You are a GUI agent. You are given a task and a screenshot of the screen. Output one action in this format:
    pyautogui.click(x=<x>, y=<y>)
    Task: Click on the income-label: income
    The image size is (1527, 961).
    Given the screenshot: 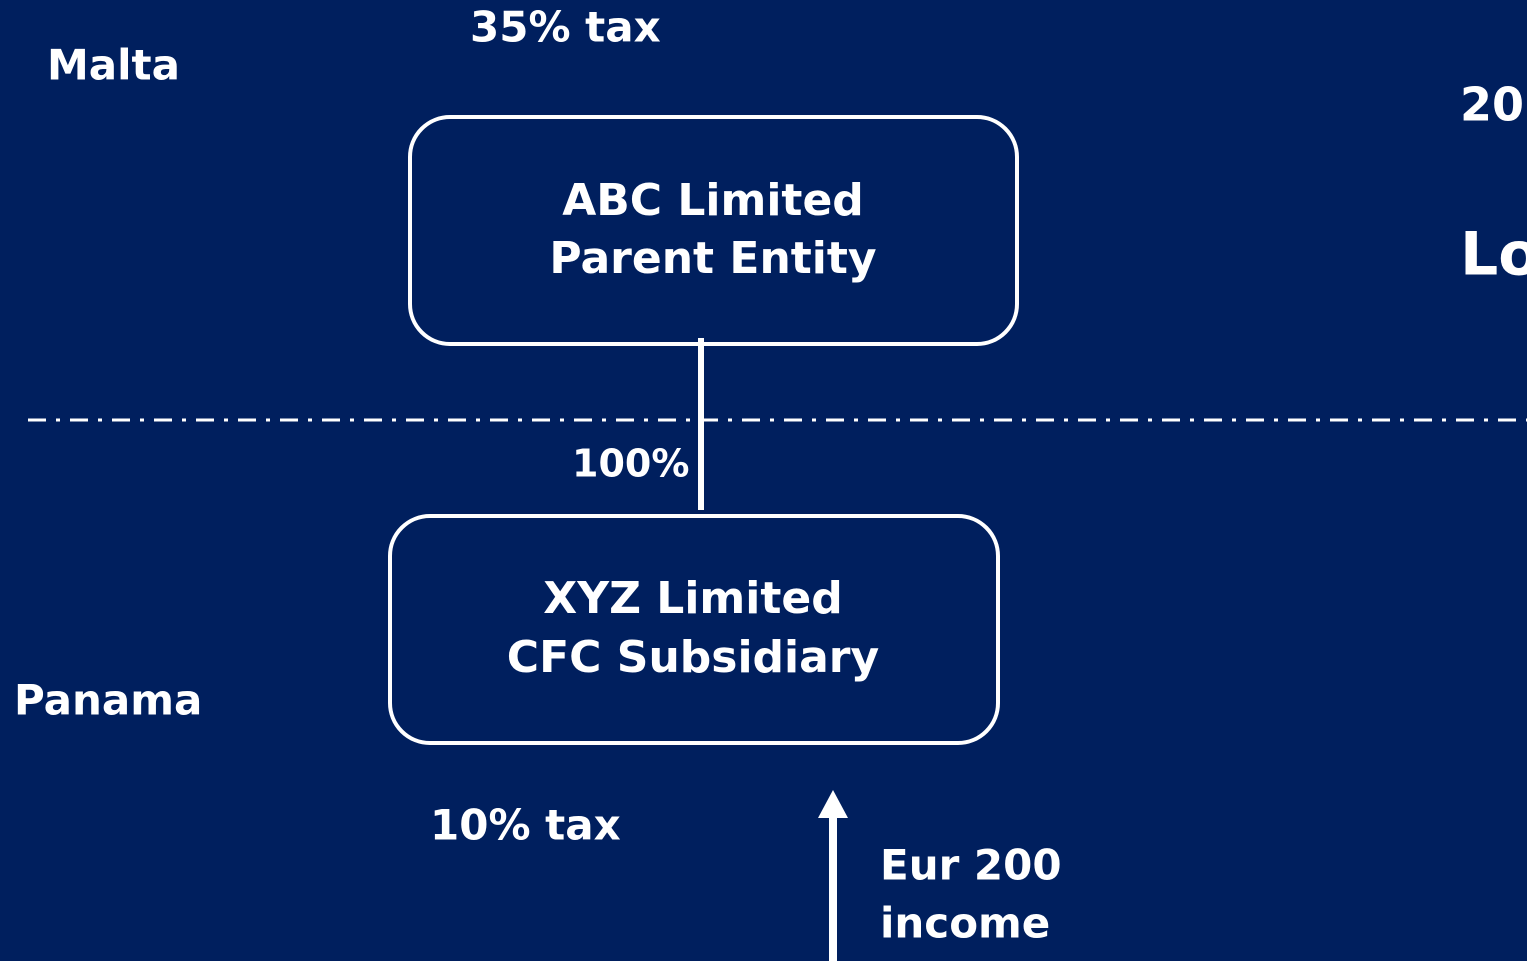 What is the action you would take?
    pyautogui.click(x=965, y=923)
    